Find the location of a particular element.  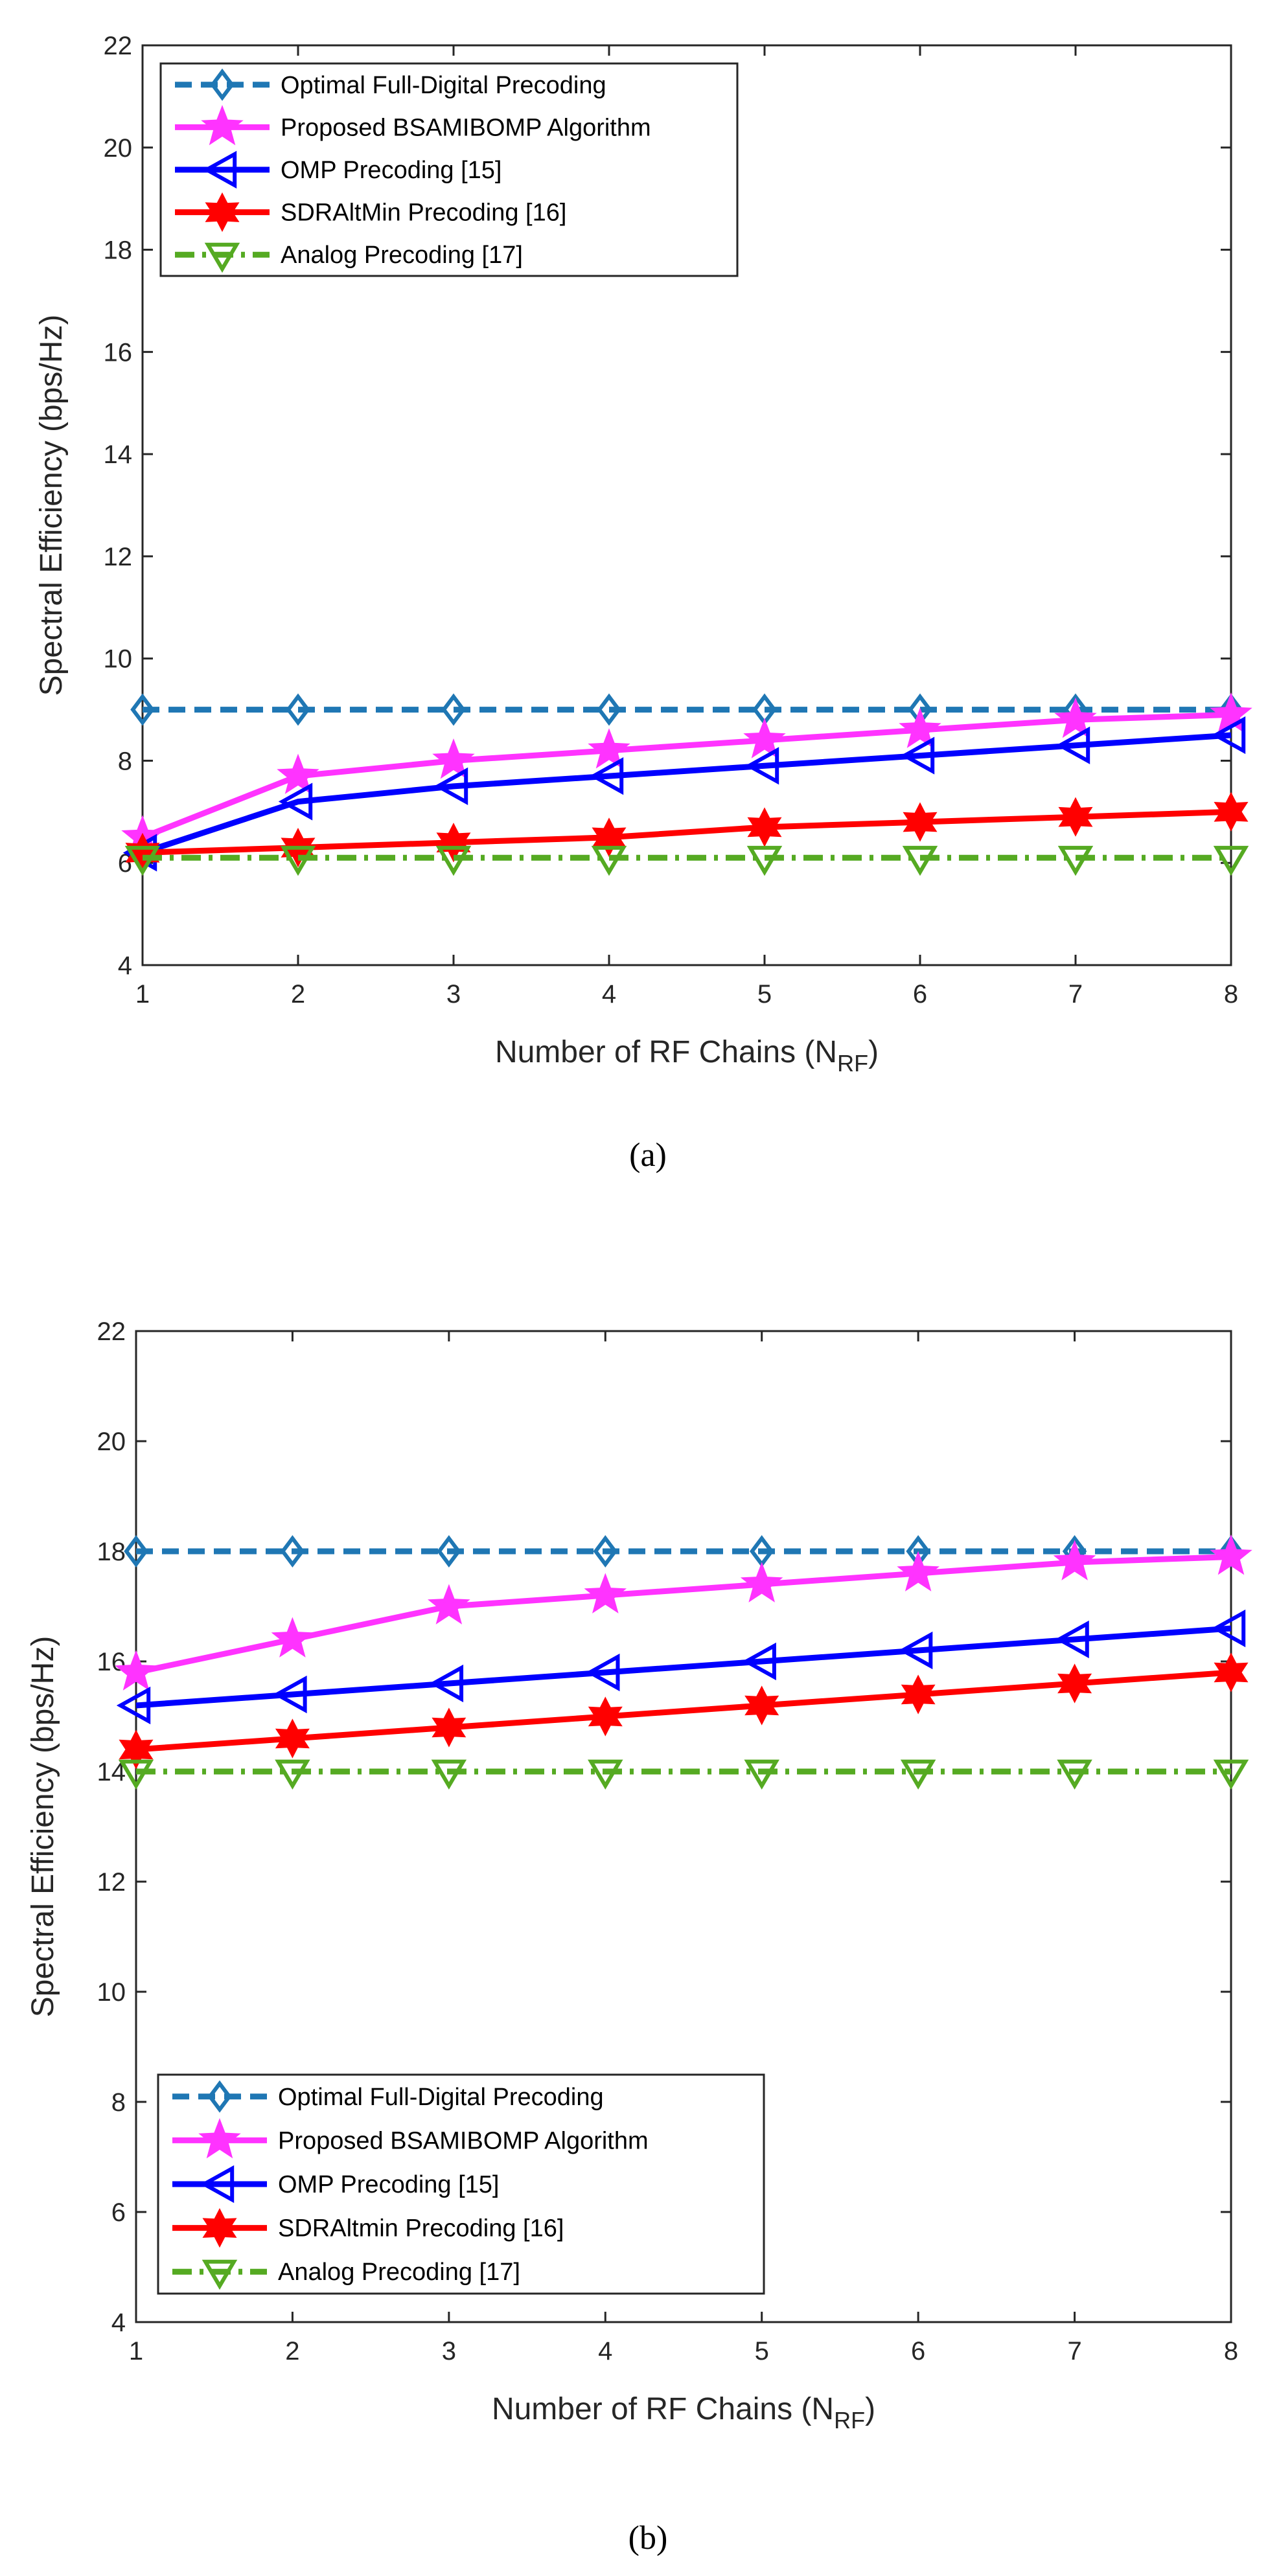

x-tick-label: 1 is located at coordinates (142, 994).